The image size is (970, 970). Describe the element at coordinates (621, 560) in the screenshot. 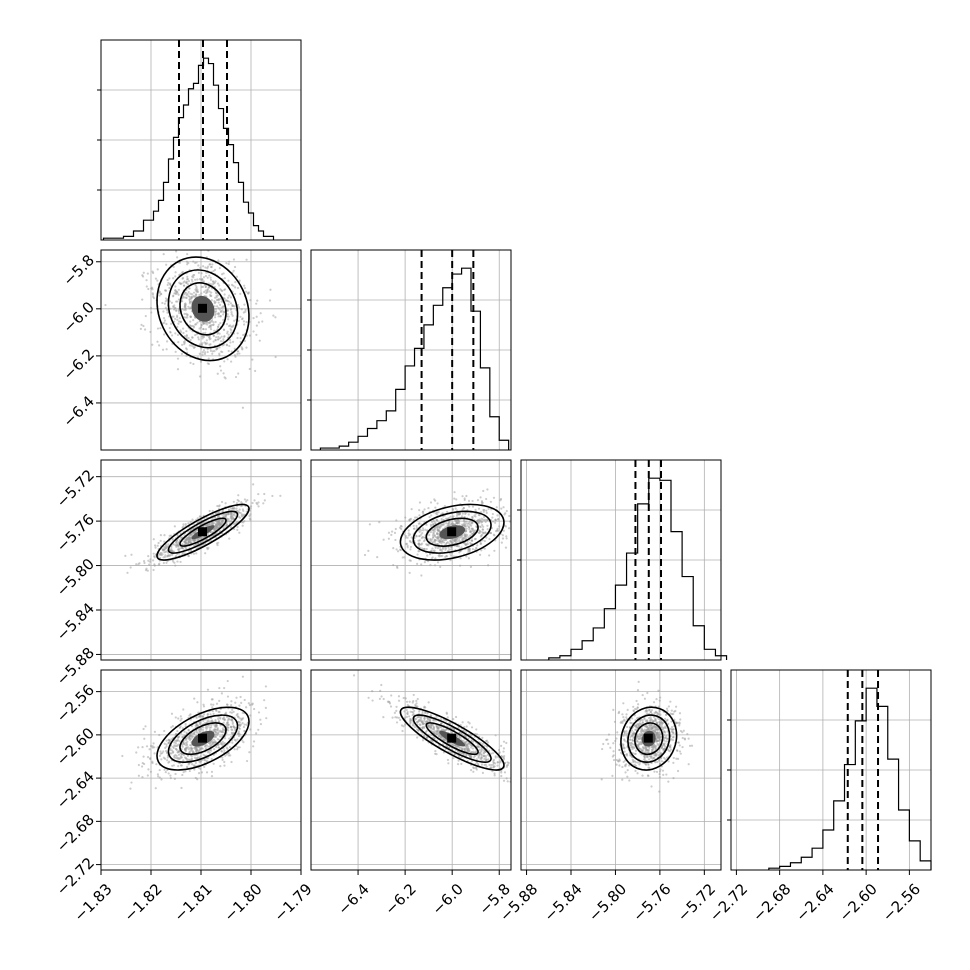

I see `panel-frame` at that location.